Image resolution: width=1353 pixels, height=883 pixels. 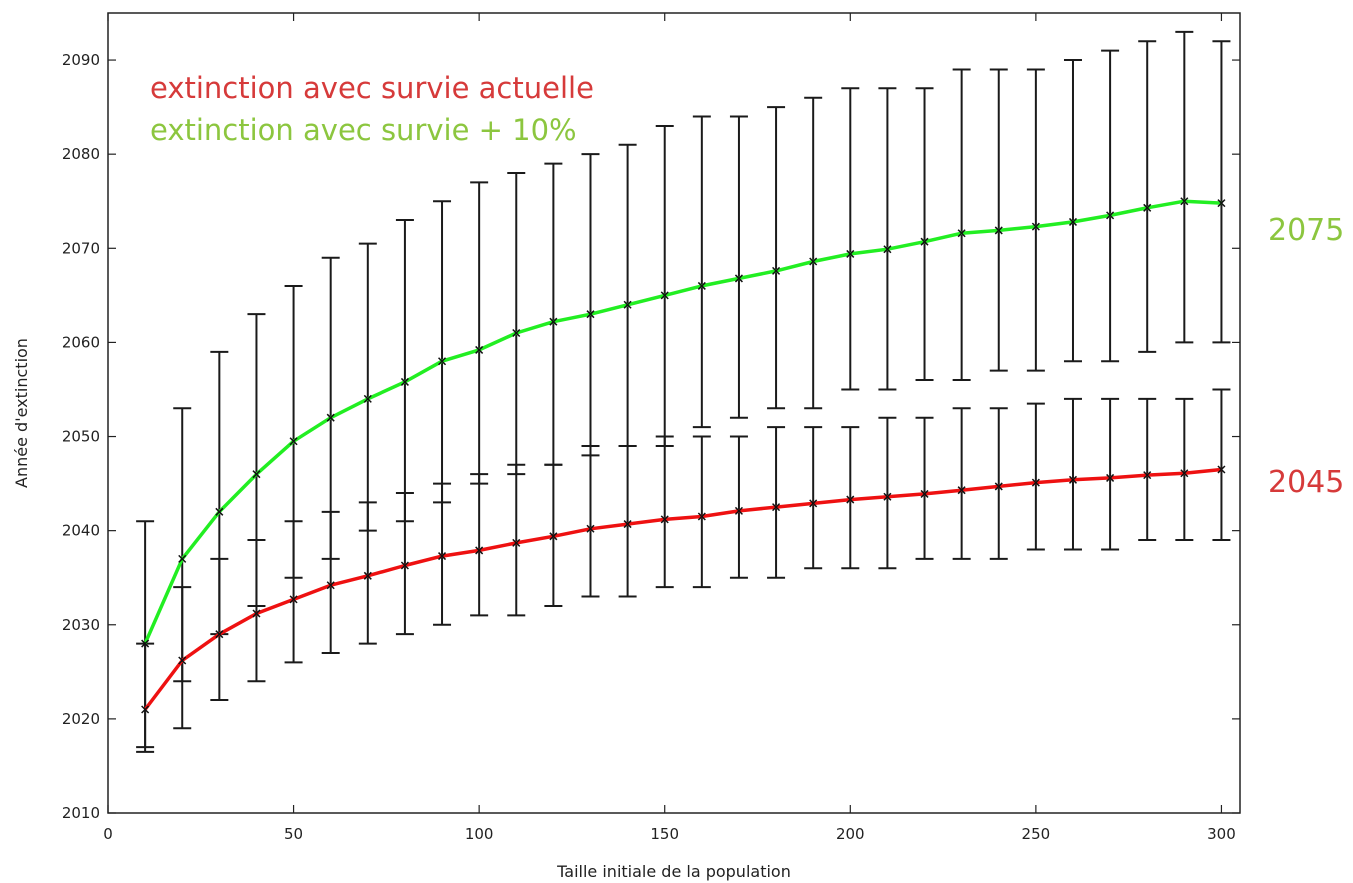 I want to click on legend-entry-0: extinction avec survie actuelle, so click(x=372, y=88).